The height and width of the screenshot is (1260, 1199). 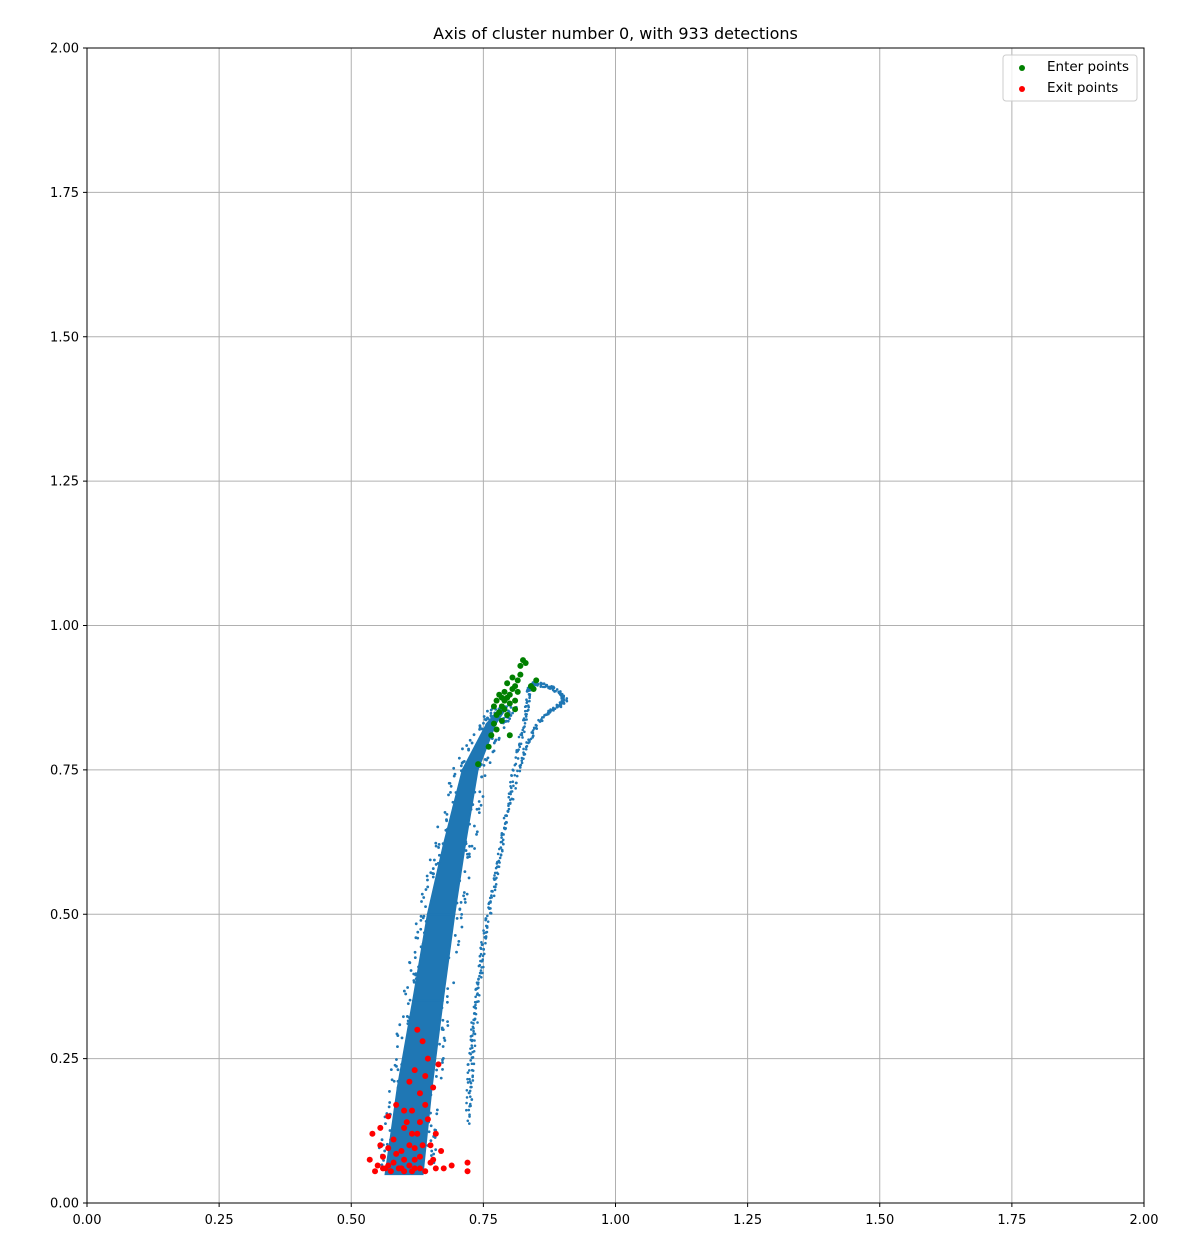 What do you see at coordinates (615, 1220) in the screenshot?
I see `x-tick-label: 1.00` at bounding box center [615, 1220].